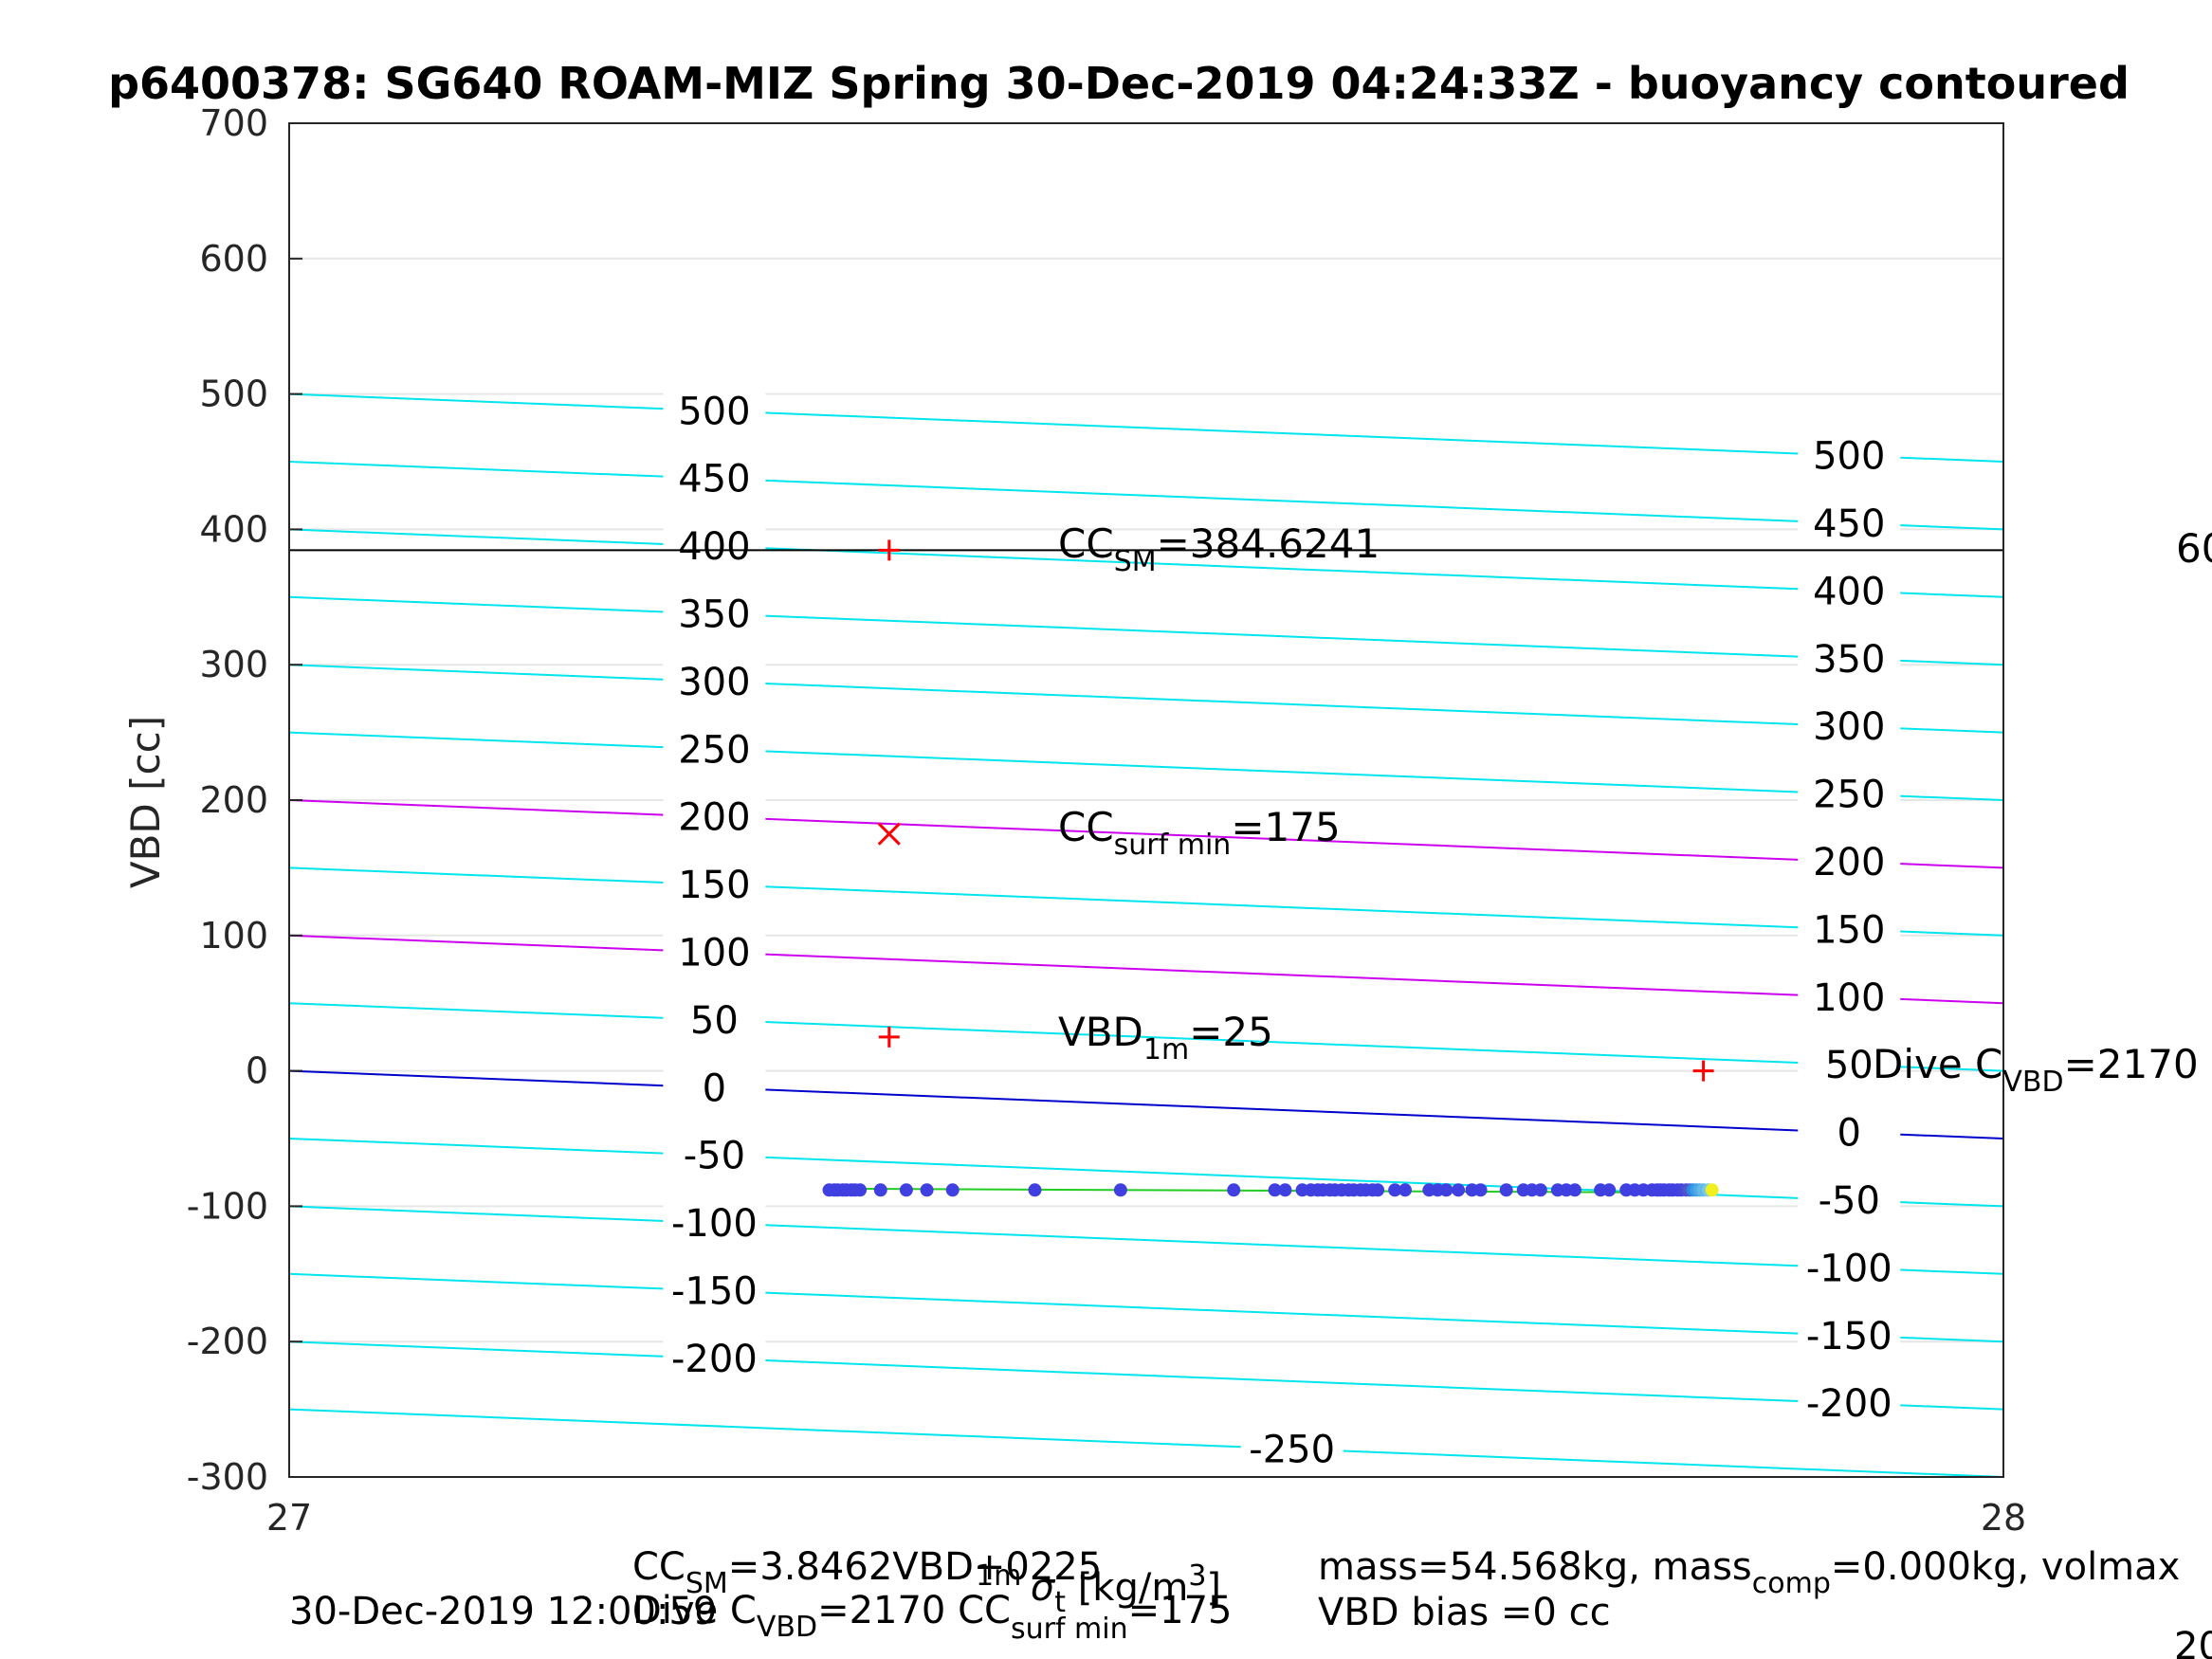 This screenshot has height=1659, width=2212. What do you see at coordinates (2193, 1642) in the screenshot?
I see `footer-right-edge-value: 20` at bounding box center [2193, 1642].